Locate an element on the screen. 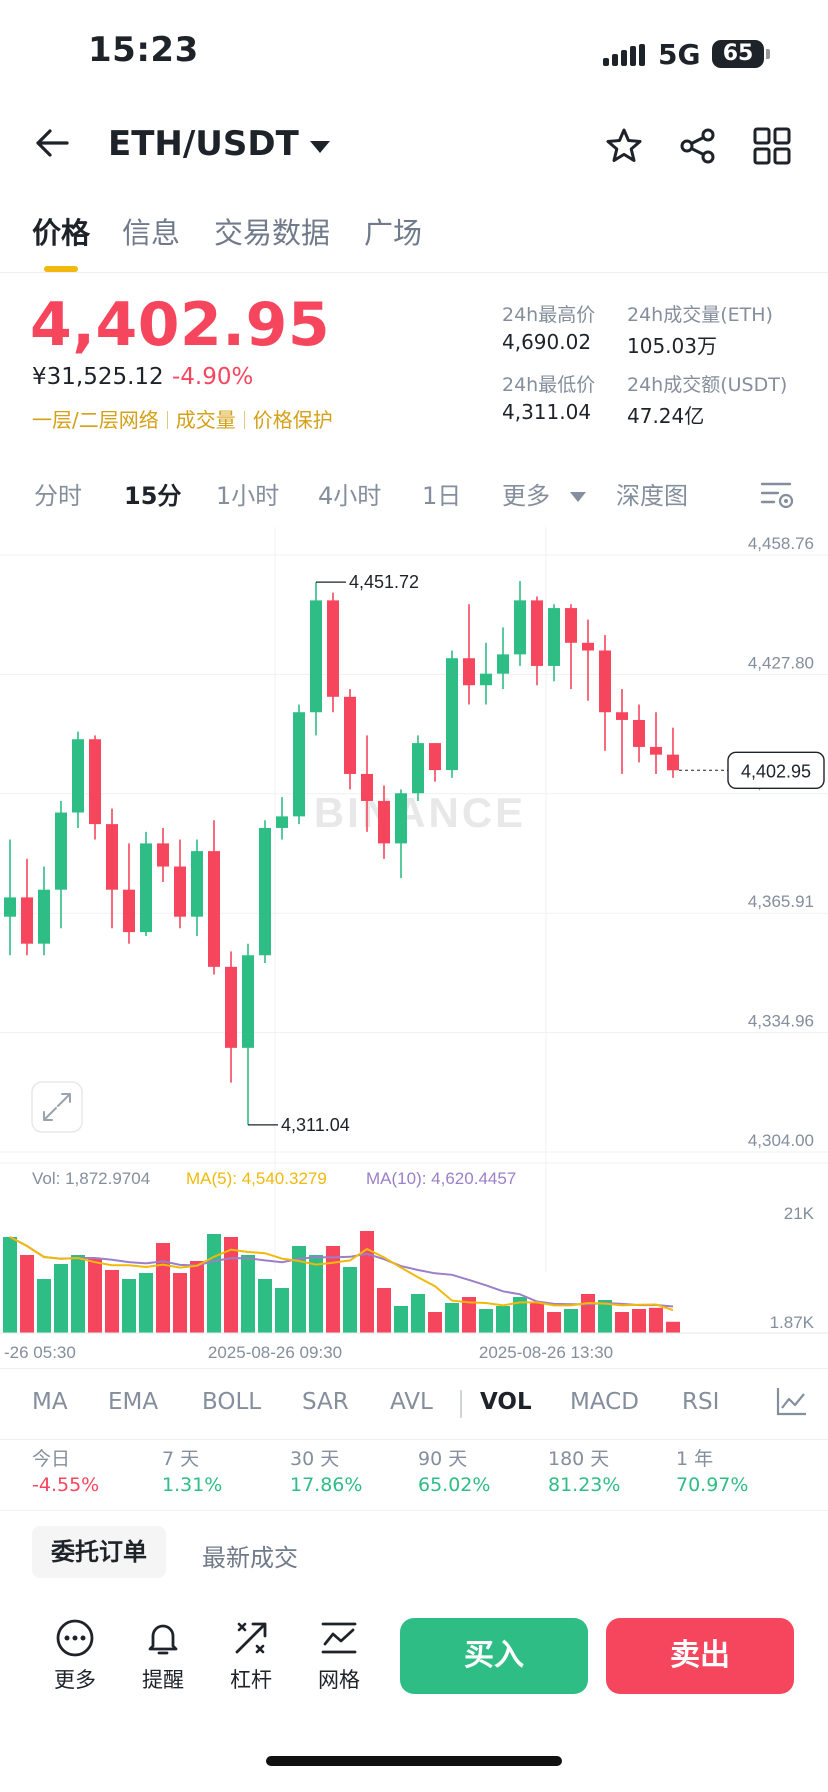 The height and width of the screenshot is (1792, 828). tab-latest-trades: 最新成交 is located at coordinates (250, 1558).